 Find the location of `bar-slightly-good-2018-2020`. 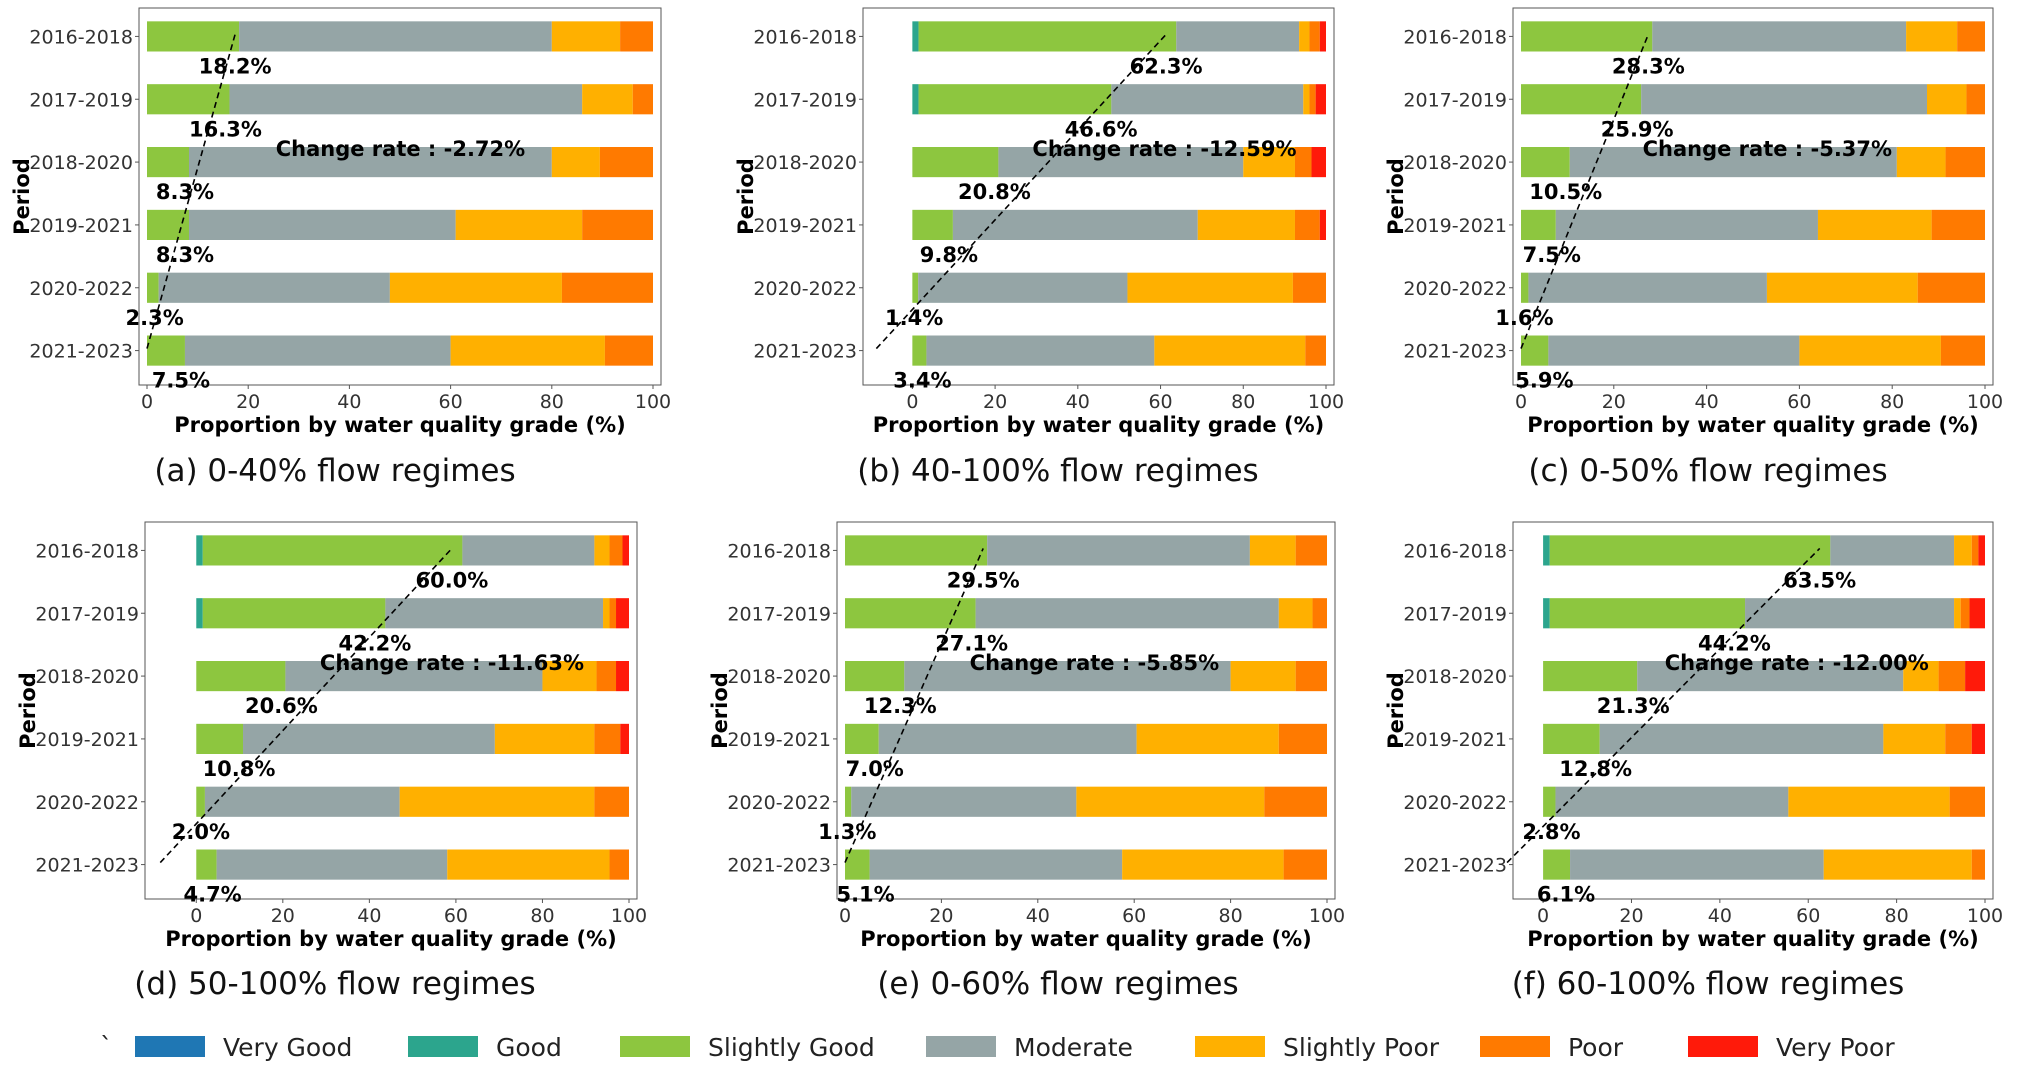

bar-slightly-good-2018-2020 is located at coordinates (168, 162).